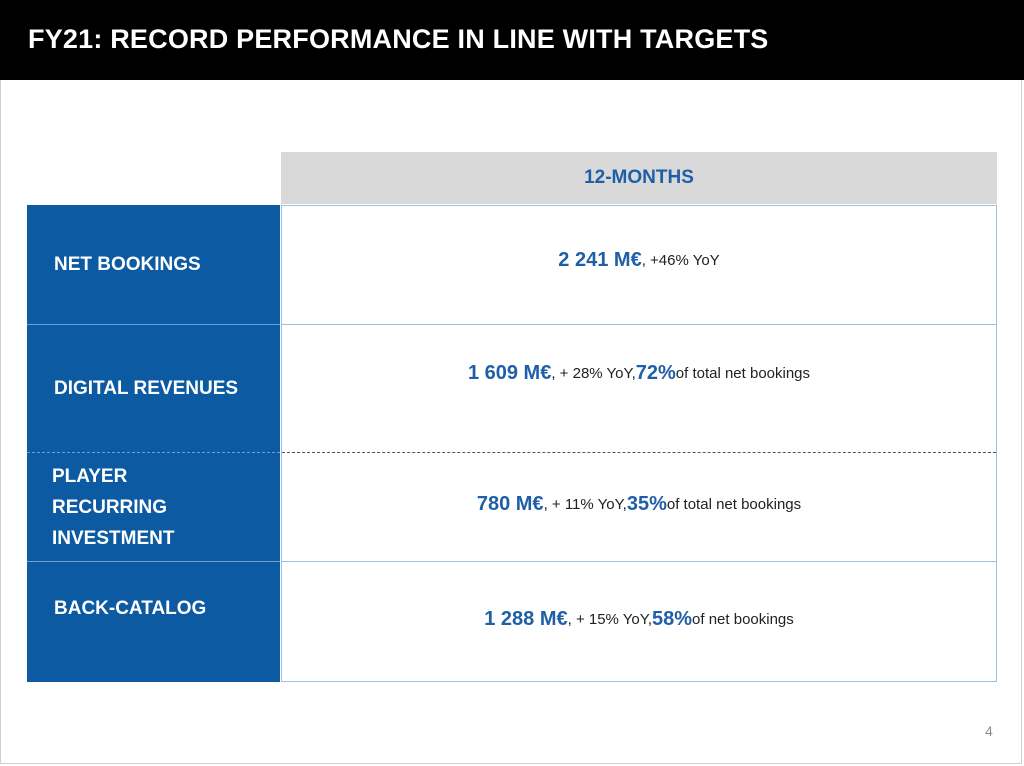 This screenshot has width=1024, height=766. I want to click on value-amount: 1 288 M€, so click(526, 619).